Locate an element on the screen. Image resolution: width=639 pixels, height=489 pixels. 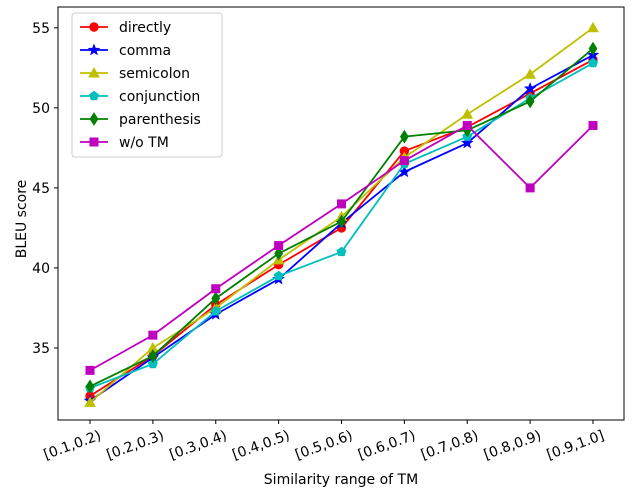
y-tick-label: 50 is located at coordinates (41, 109).